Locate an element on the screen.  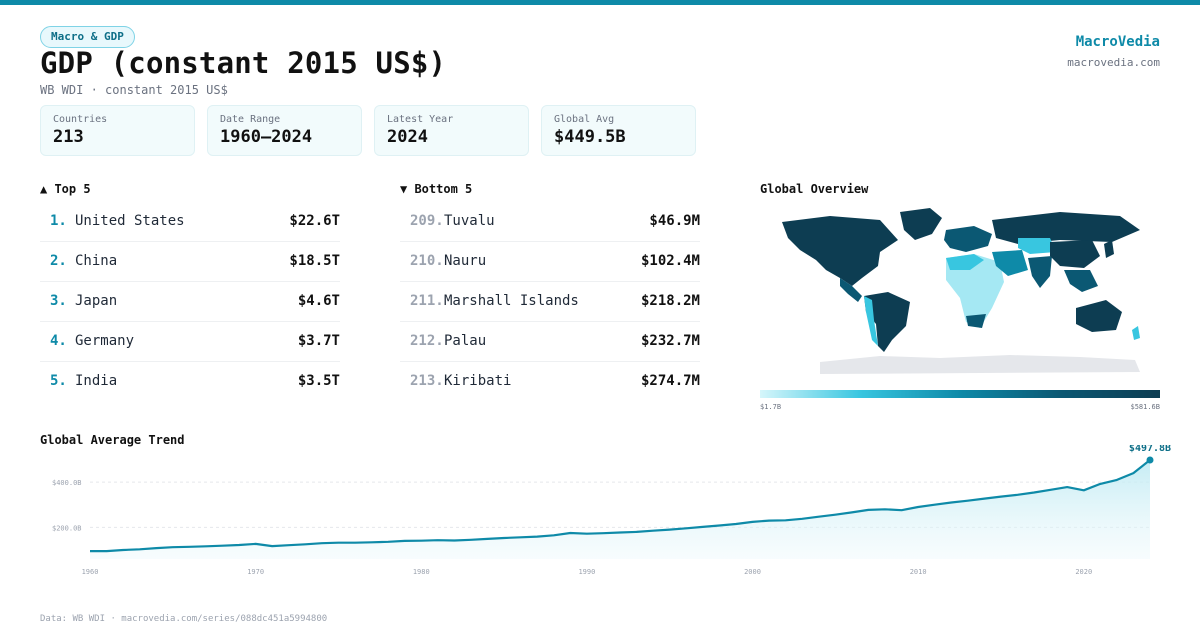
antarctica-shape is located at coordinates (980, 364).